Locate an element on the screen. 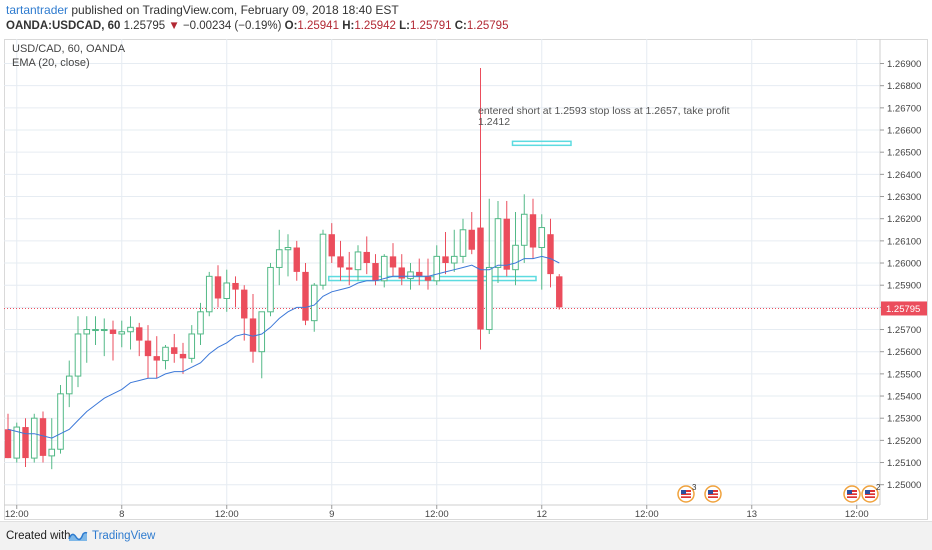  y-tick-label: 1.25600 is located at coordinates (904, 352).